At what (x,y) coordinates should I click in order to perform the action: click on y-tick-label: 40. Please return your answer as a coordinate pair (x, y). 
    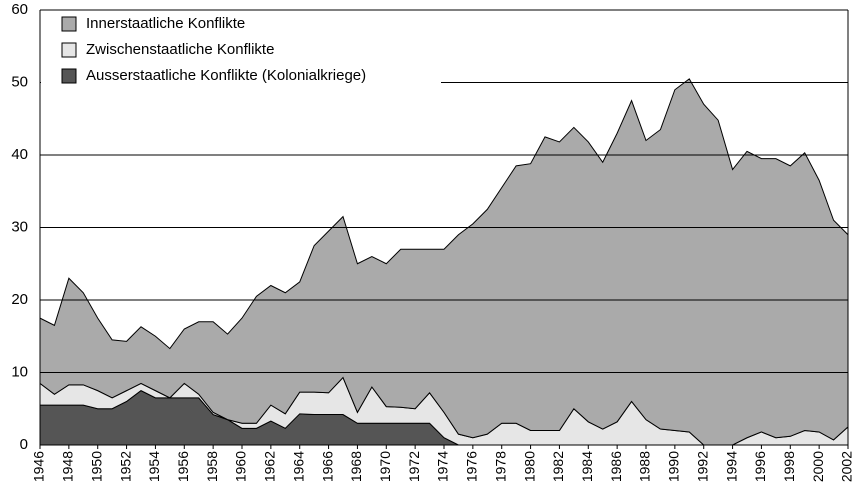
    Looking at the image, I should click on (19, 154).